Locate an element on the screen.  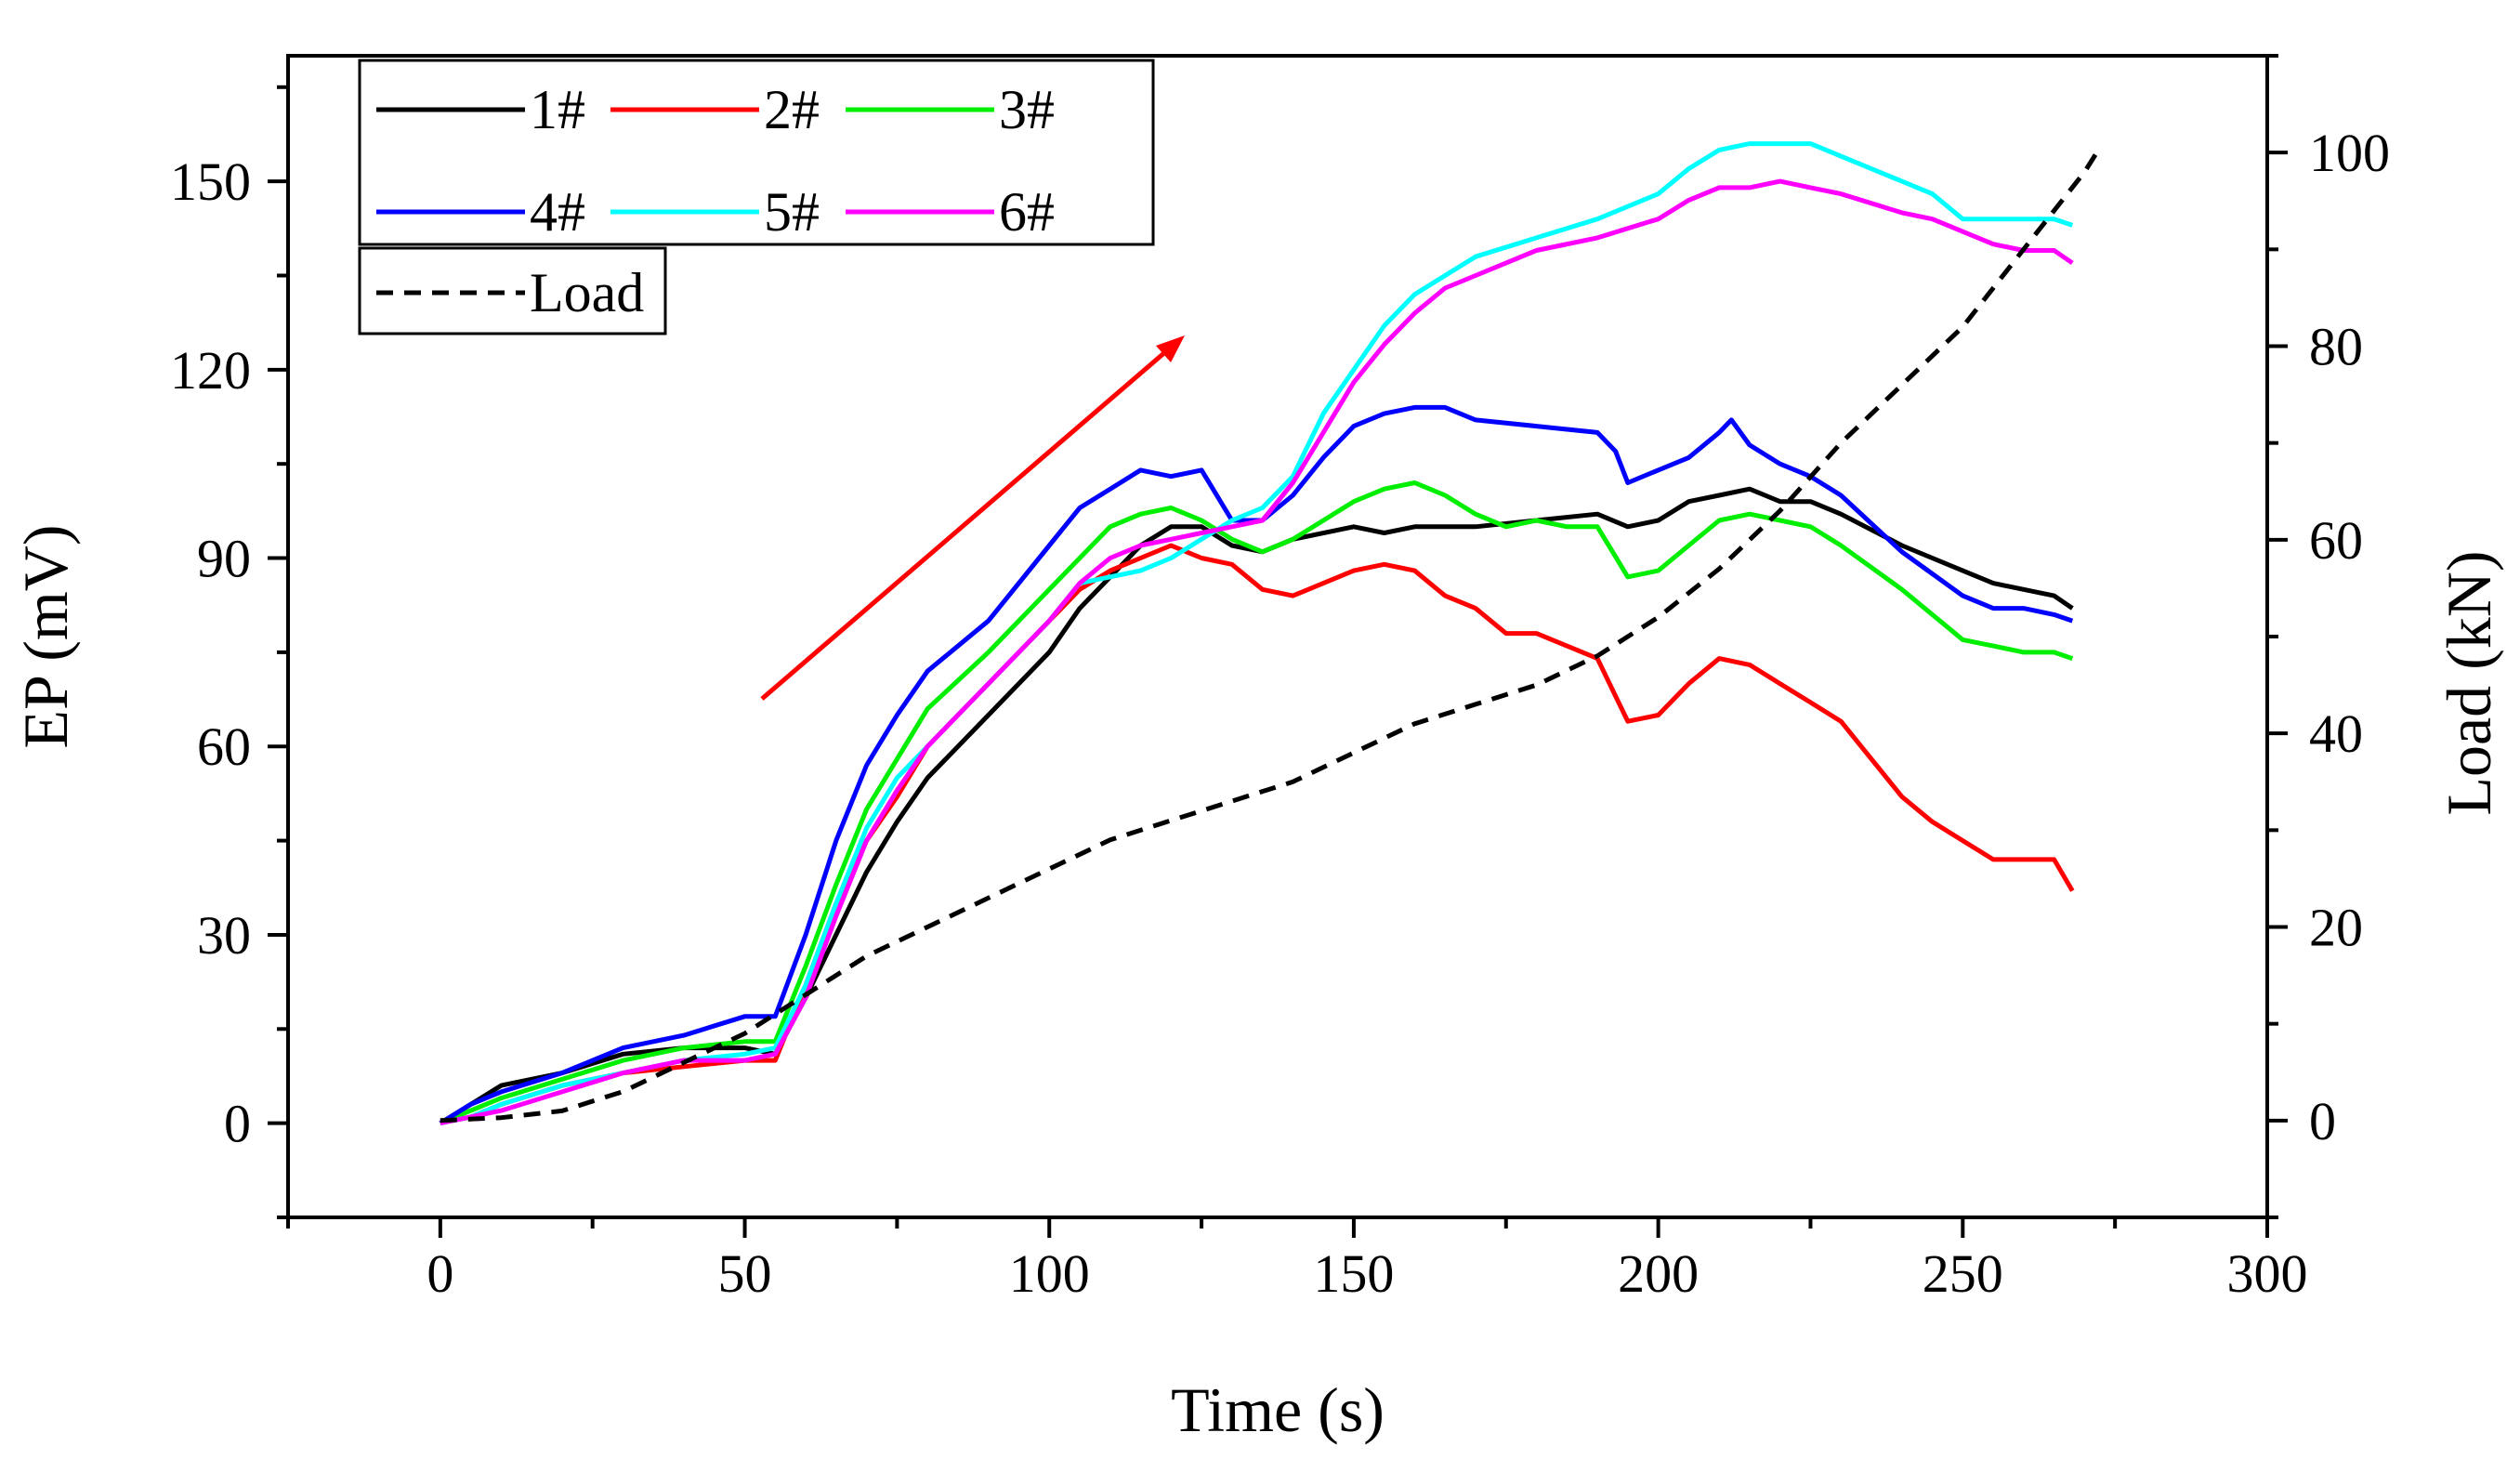
y-left-tick-label: 90 is located at coordinates (224, 559).